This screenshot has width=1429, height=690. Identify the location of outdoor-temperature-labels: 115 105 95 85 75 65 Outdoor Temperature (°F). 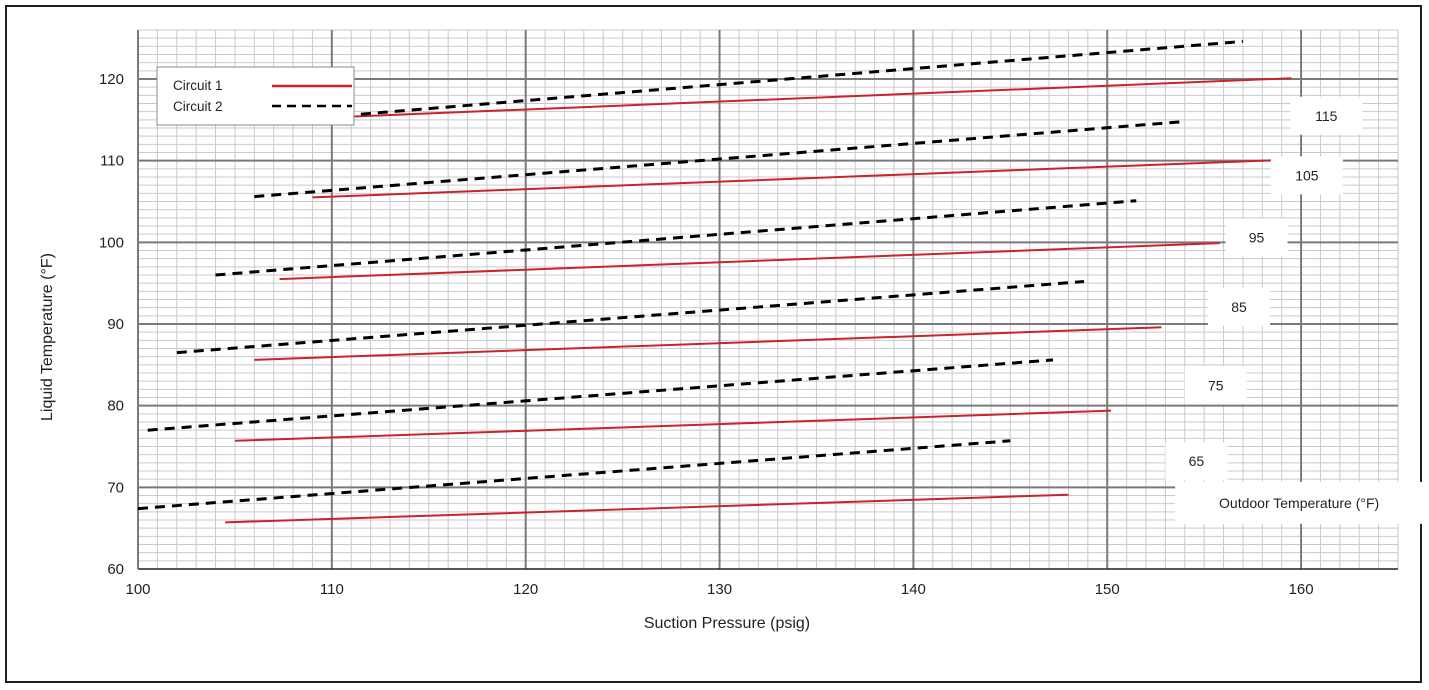
(1294, 310).